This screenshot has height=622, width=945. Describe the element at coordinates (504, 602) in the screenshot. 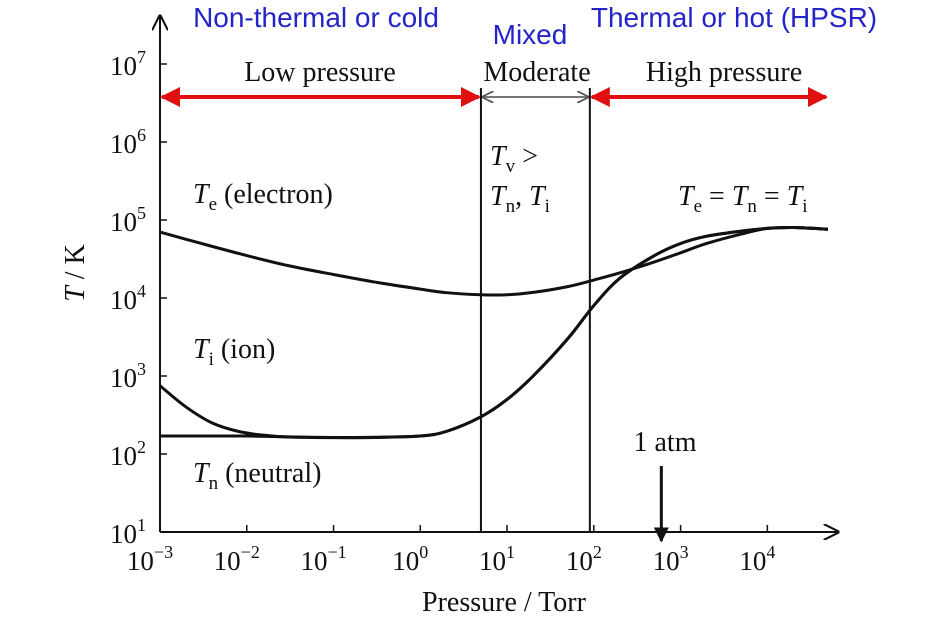

I see `x-axis-title: Pressure / Torr` at that location.